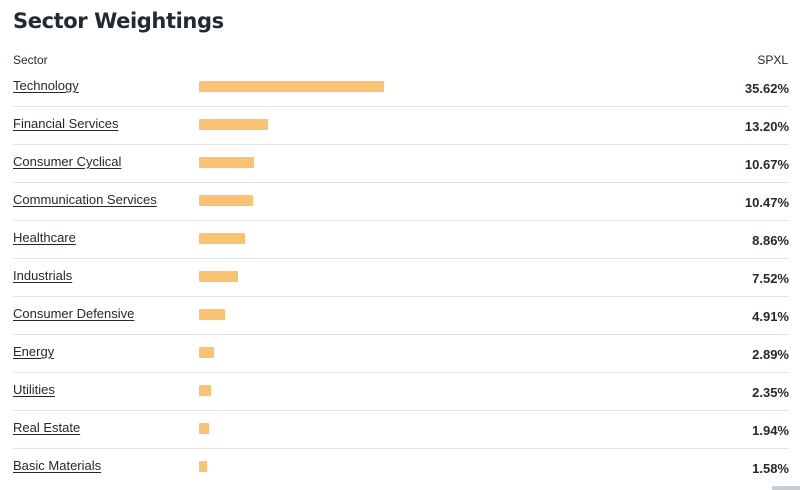 This screenshot has height=490, width=800. I want to click on sector-row: Basic Materials 1.58%, so click(401, 467).